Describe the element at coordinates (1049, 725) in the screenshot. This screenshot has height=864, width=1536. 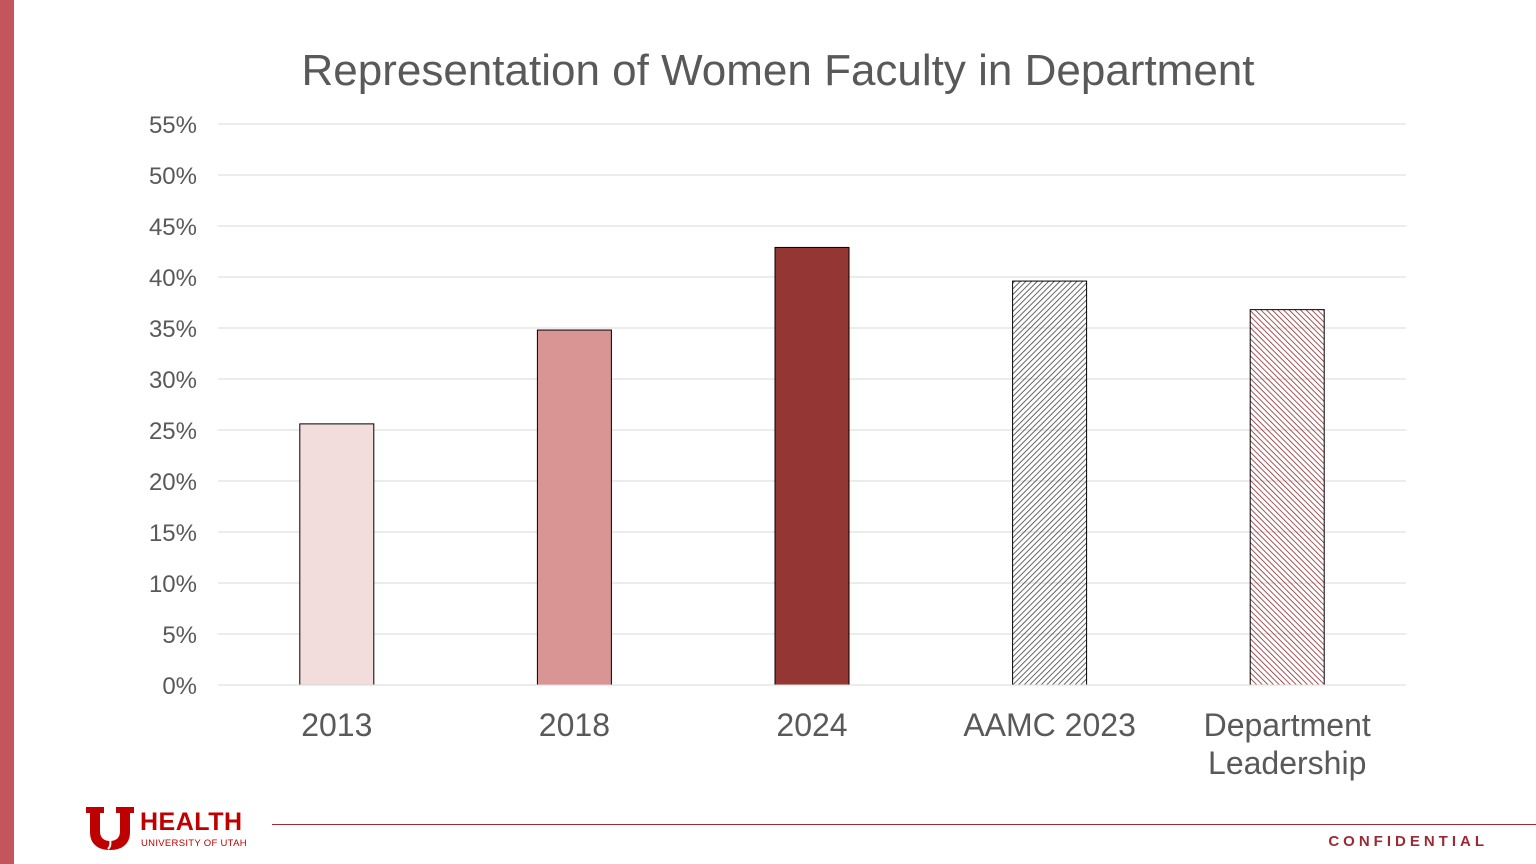
I see `x-tick-label: AAMC 2023` at that location.